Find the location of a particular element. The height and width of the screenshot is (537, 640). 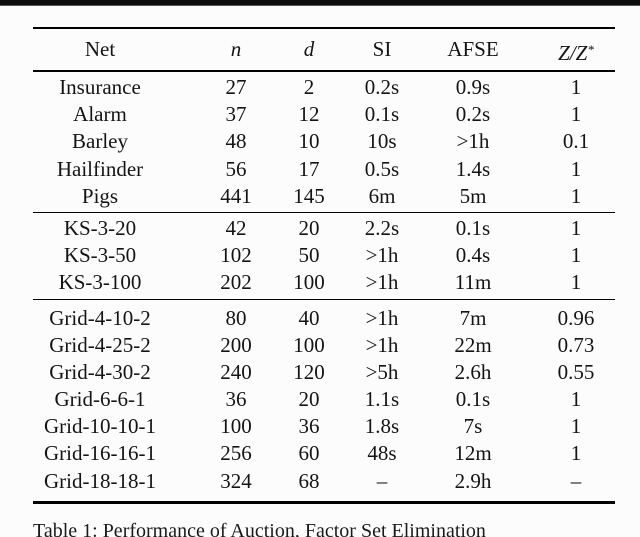

net-name-cell: Barley is located at coordinates (100, 141).